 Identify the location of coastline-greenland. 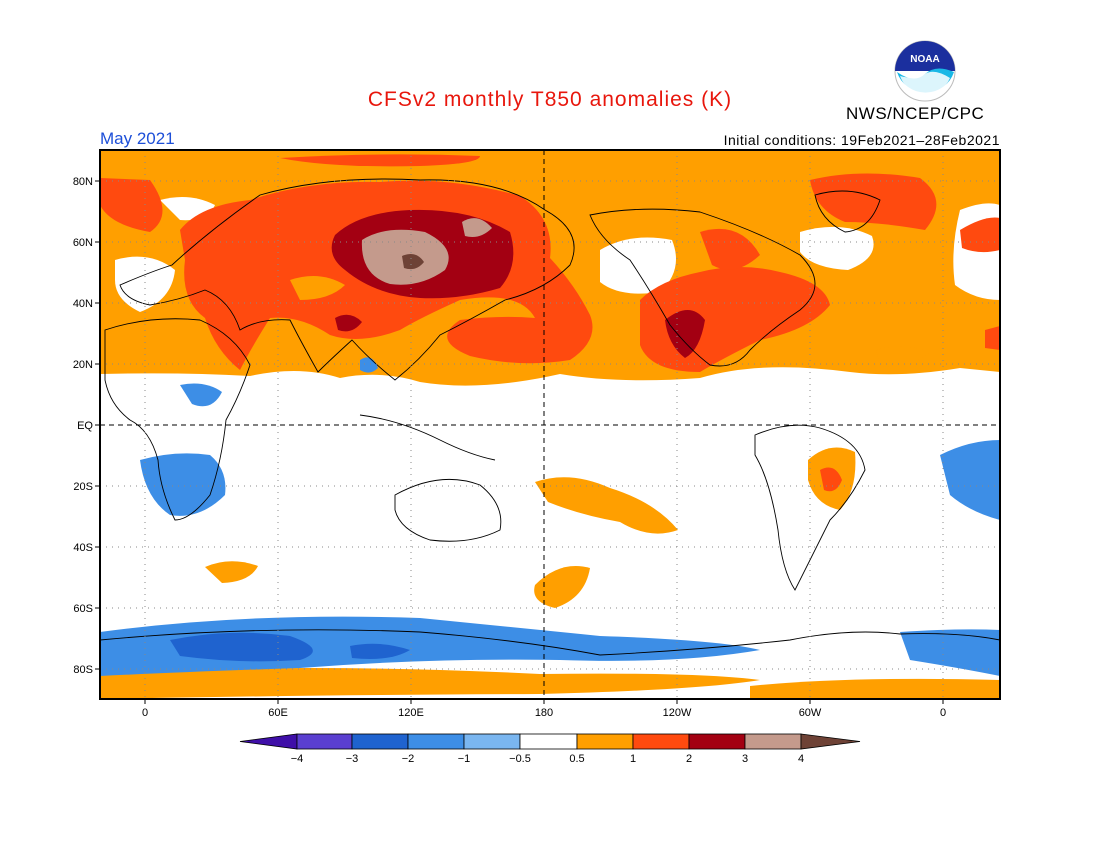
(847, 211).